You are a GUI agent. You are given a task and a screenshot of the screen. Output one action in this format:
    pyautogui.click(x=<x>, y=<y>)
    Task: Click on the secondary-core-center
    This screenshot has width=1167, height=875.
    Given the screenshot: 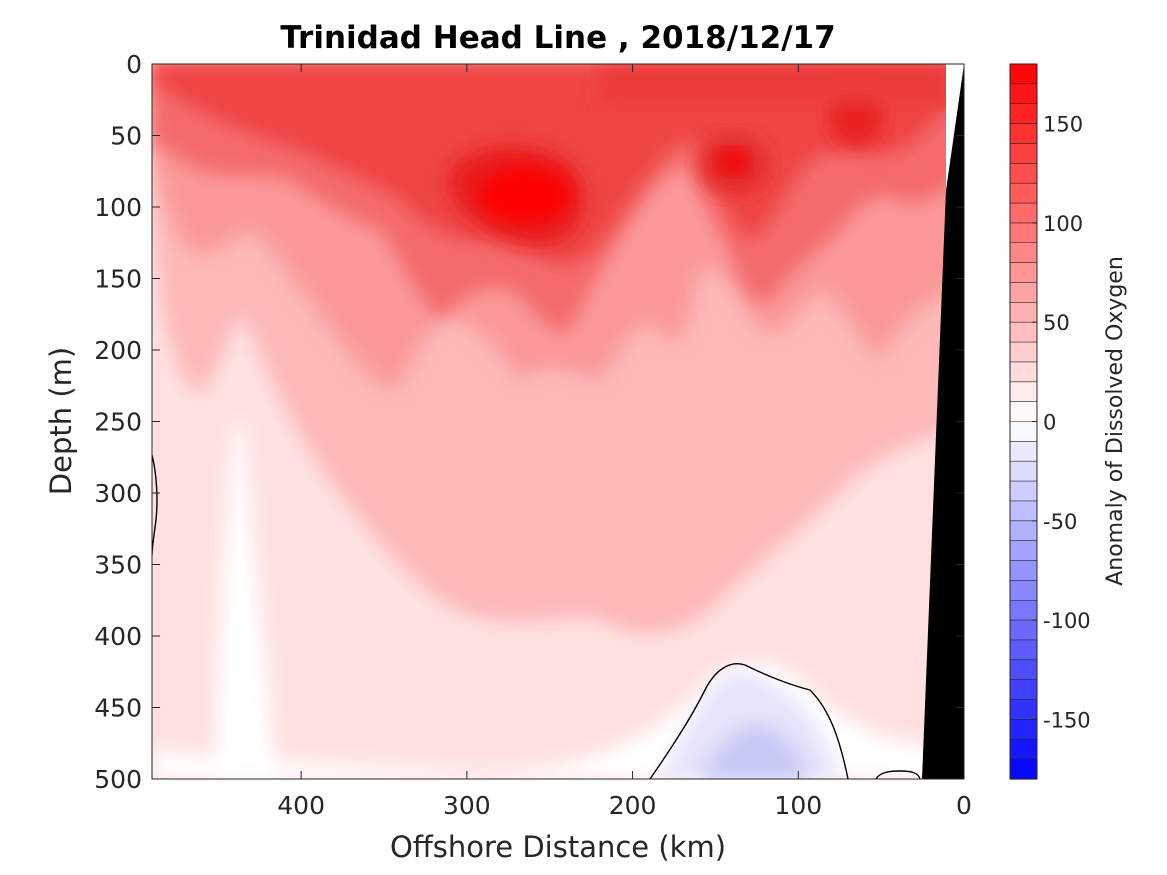 What is the action you would take?
    pyautogui.click(x=733, y=162)
    